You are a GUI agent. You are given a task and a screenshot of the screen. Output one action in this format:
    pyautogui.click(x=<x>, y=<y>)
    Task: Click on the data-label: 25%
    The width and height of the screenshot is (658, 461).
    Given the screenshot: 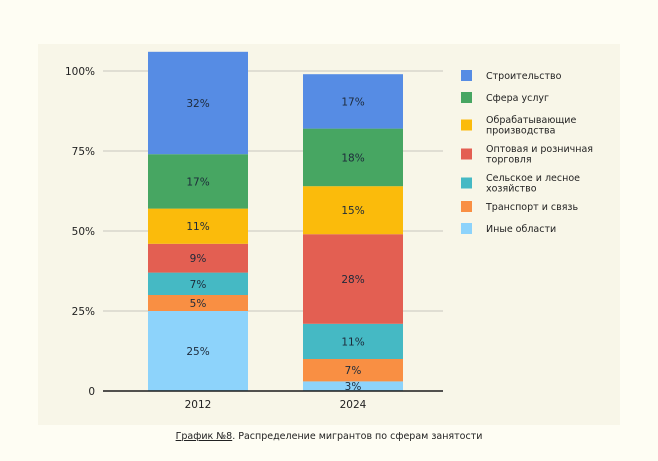 What is the action you would take?
    pyautogui.click(x=197, y=352)
    